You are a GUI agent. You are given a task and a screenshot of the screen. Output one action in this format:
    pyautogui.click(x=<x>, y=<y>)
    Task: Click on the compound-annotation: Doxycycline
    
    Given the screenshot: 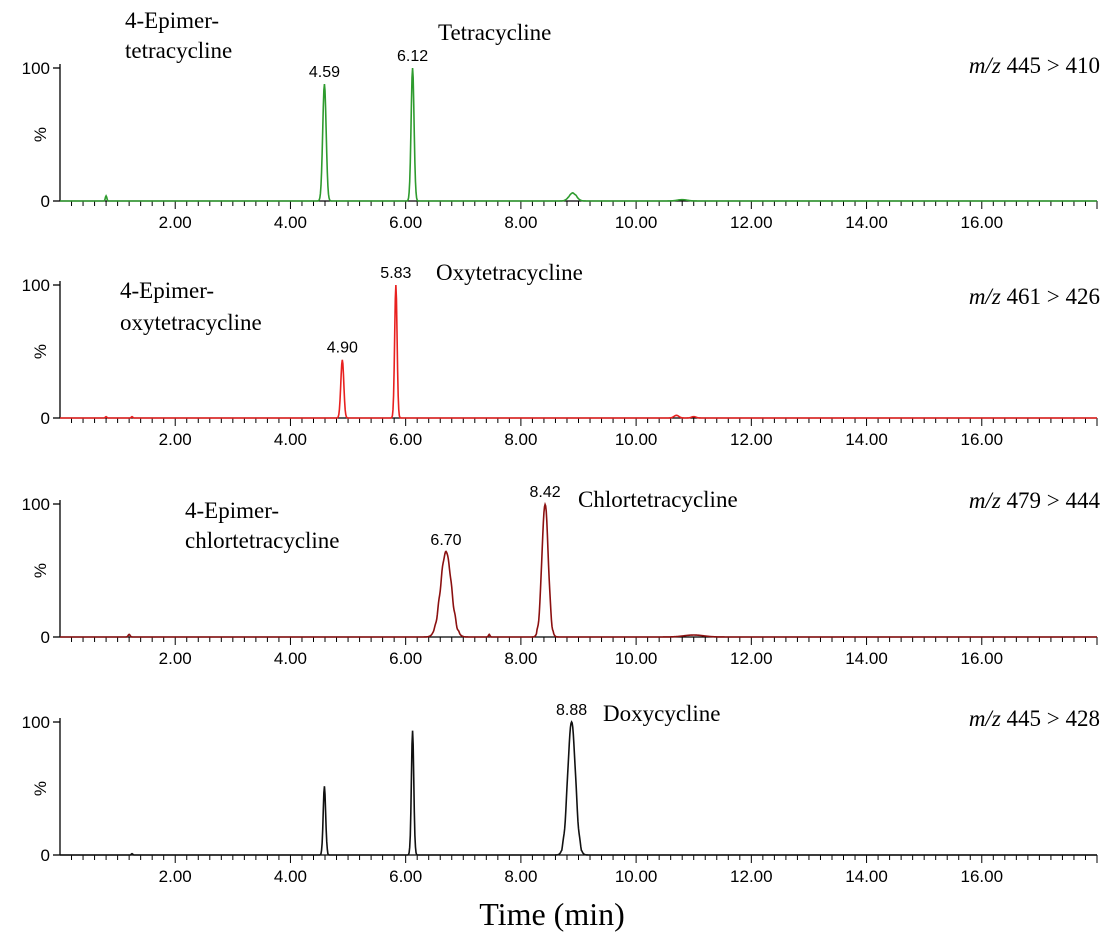 What is the action you would take?
    pyautogui.click(x=662, y=713)
    